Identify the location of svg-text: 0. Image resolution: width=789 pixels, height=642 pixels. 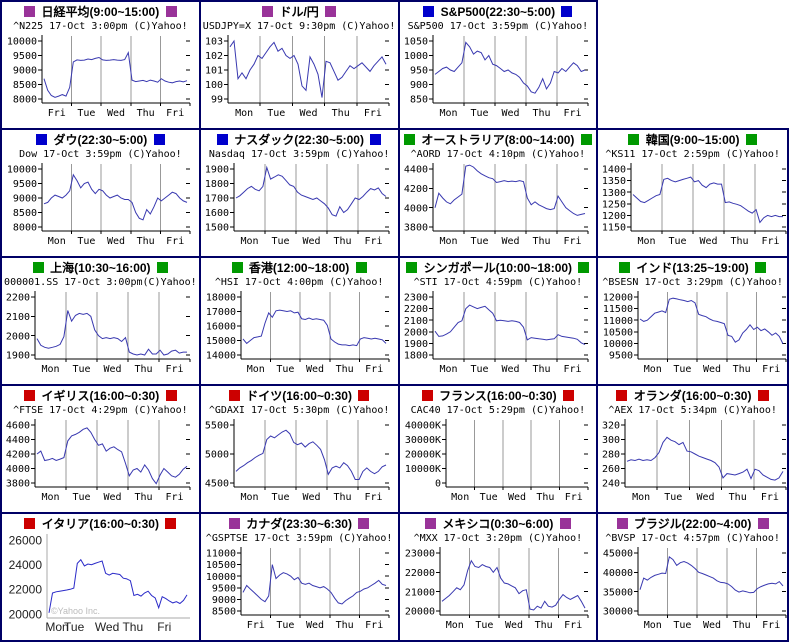
(437, 484).